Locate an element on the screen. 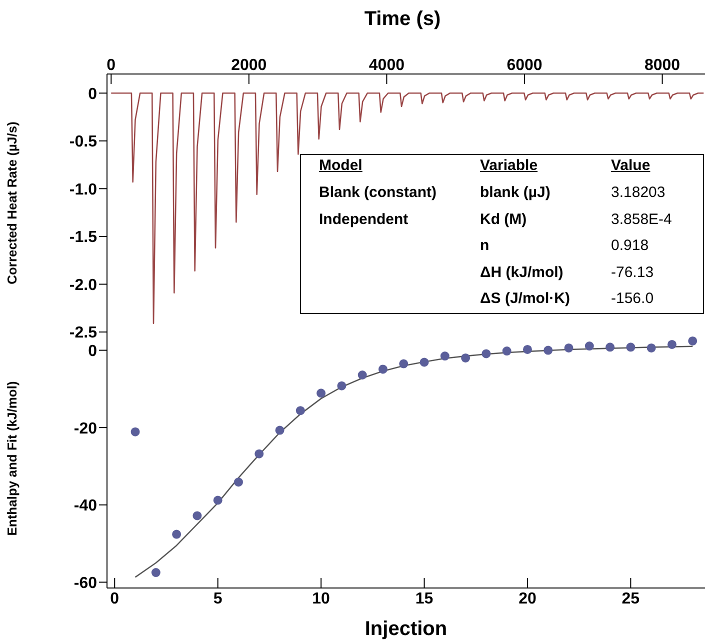  x-axis-title: Time (s) is located at coordinates (402, 19).